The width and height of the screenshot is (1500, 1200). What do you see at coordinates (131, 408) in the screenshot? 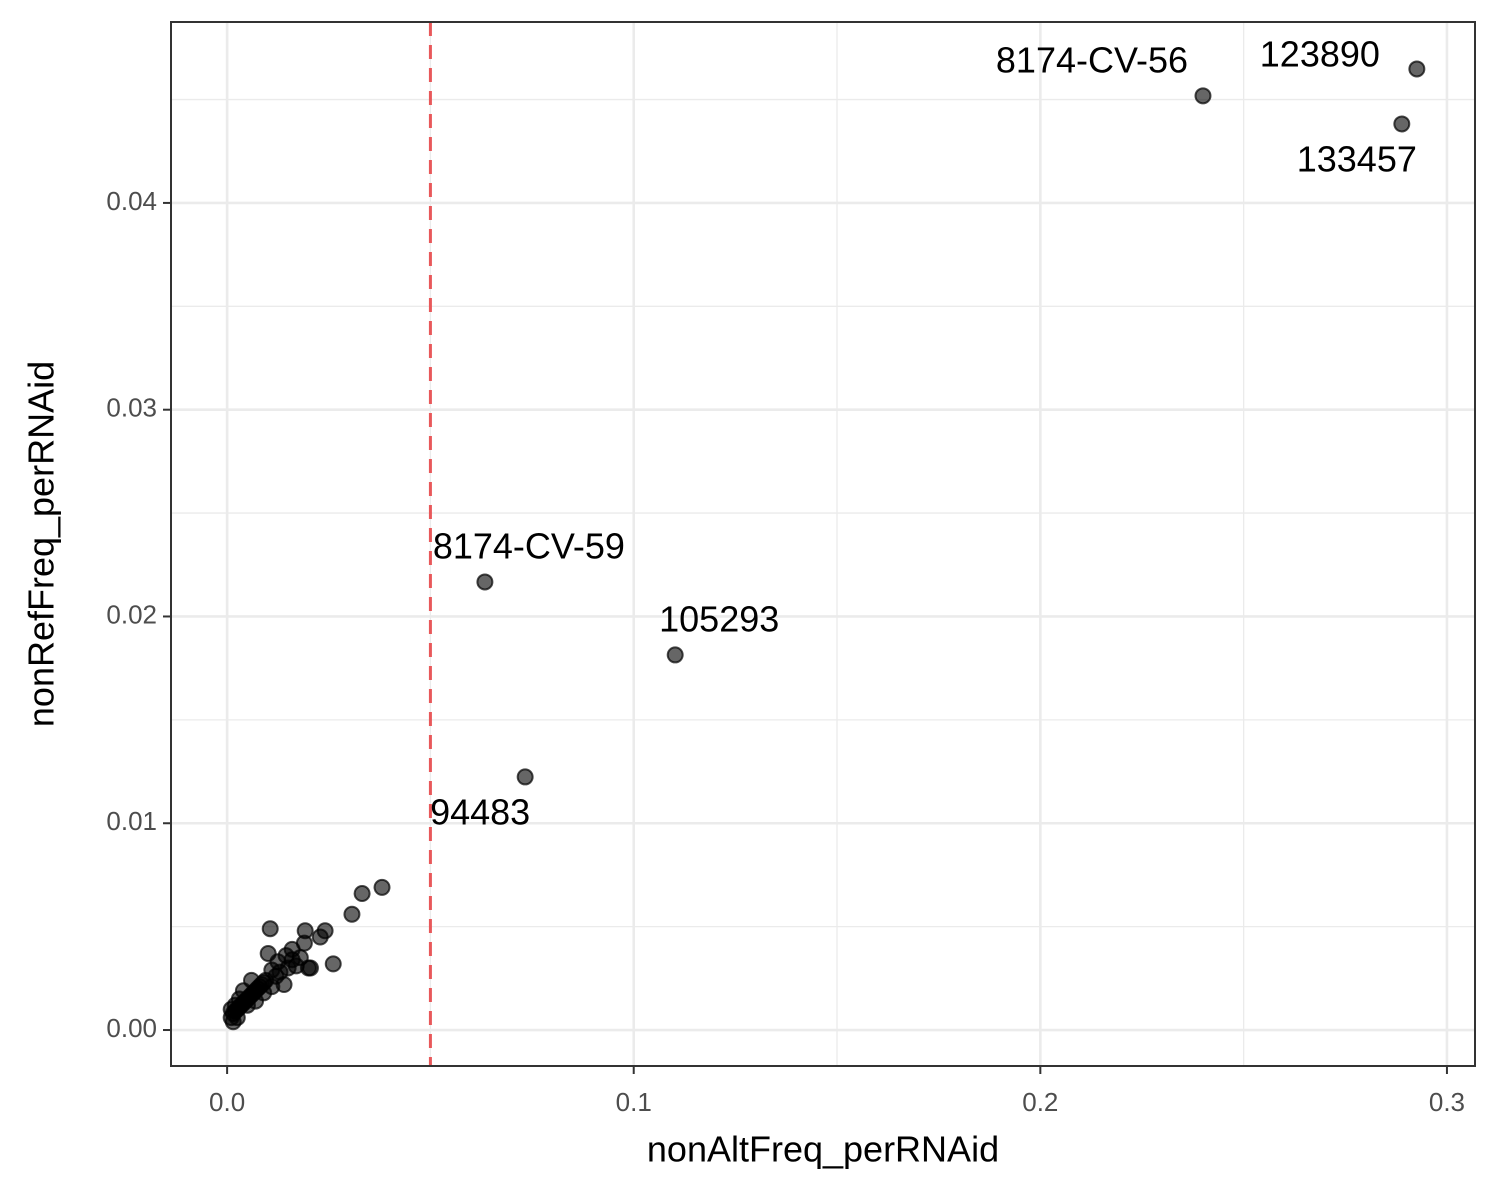
I see `y-tick-label: 0.03` at bounding box center [131, 408].